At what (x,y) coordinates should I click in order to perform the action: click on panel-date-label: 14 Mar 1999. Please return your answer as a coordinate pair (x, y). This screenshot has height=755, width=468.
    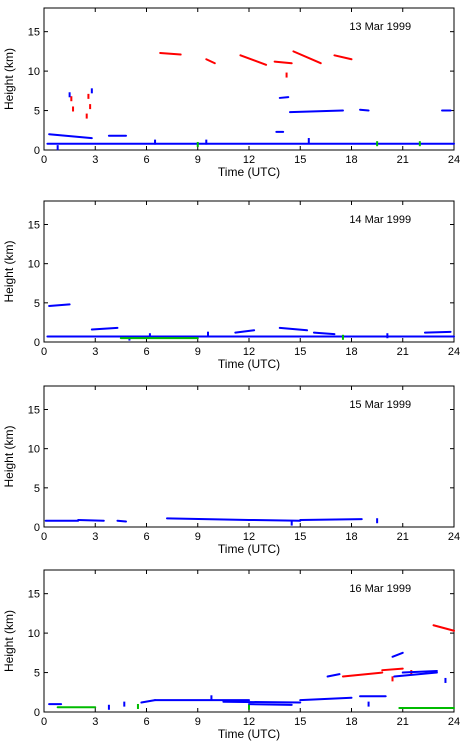
    Looking at the image, I should click on (380, 220).